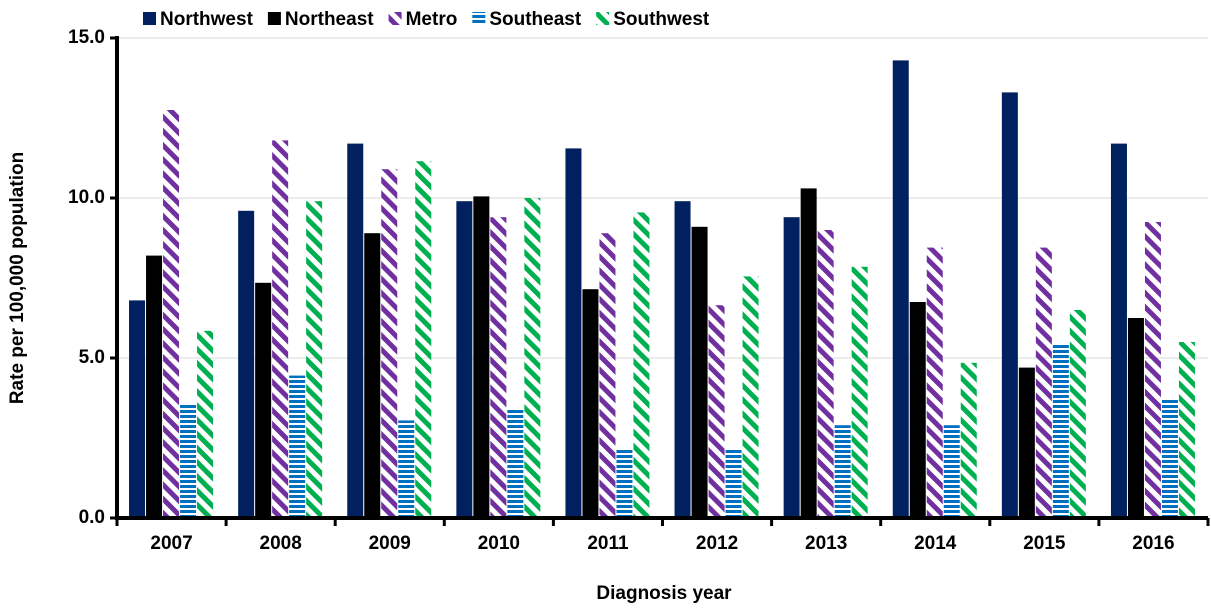 This screenshot has height=613, width=1211. I want to click on x-tick-label: 2014, so click(935, 543).